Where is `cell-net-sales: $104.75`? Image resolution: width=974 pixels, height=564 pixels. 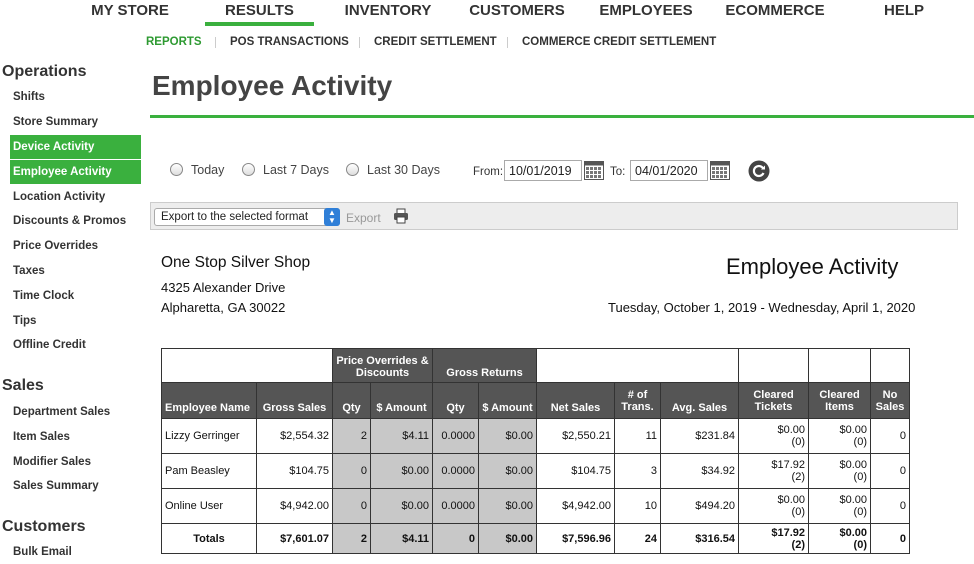 cell-net-sales: $104.75 is located at coordinates (575, 471).